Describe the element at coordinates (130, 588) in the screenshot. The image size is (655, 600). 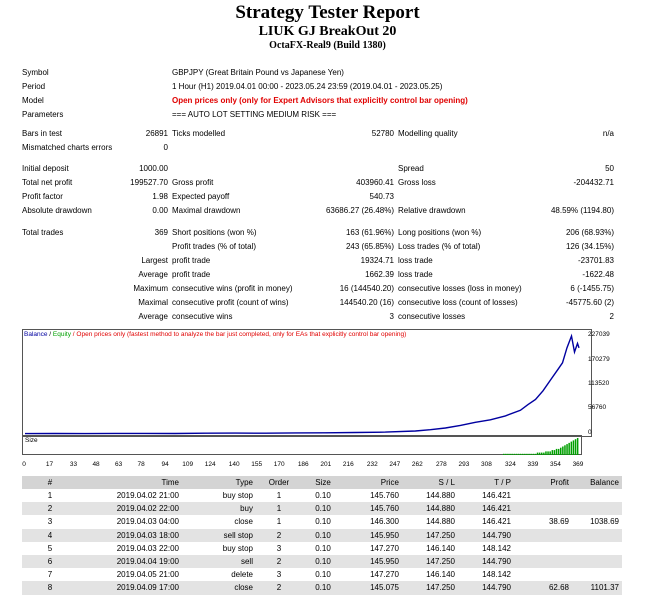
I see `table-cell: 2019.04.09 17:00` at that location.